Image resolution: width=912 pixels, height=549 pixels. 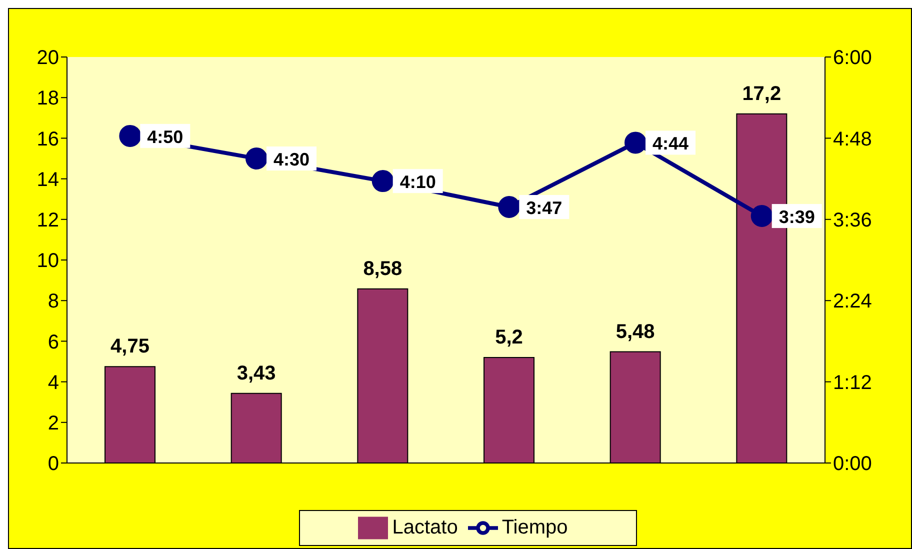 I want to click on data-label: 3:39, so click(x=796, y=217).